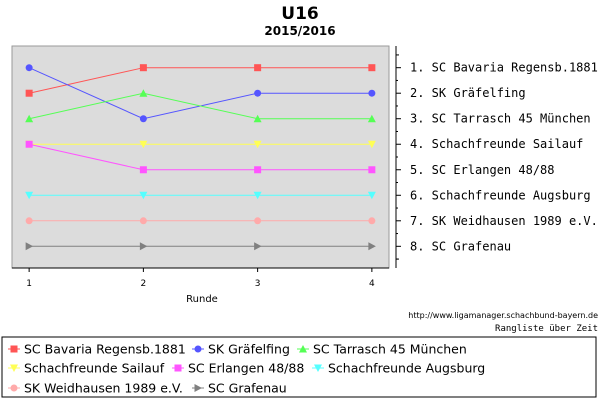 Image resolution: width=600 pixels, height=400 pixels. Describe the element at coordinates (496, 144) in the screenshot. I see `rank-label: 4. Schachfreunde Sailauf` at that location.